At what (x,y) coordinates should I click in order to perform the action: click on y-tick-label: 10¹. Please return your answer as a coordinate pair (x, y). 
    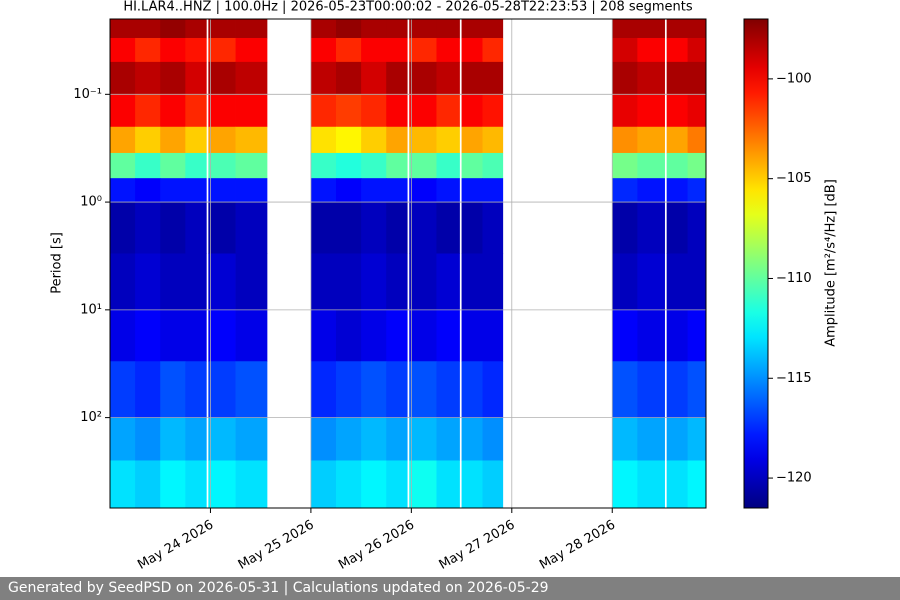
    Looking at the image, I should click on (91, 309).